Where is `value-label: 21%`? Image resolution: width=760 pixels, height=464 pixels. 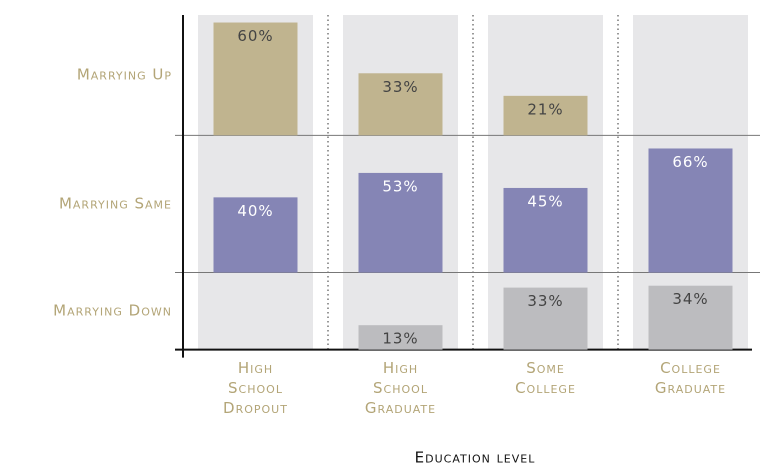 value-label: 21% is located at coordinates (545, 109).